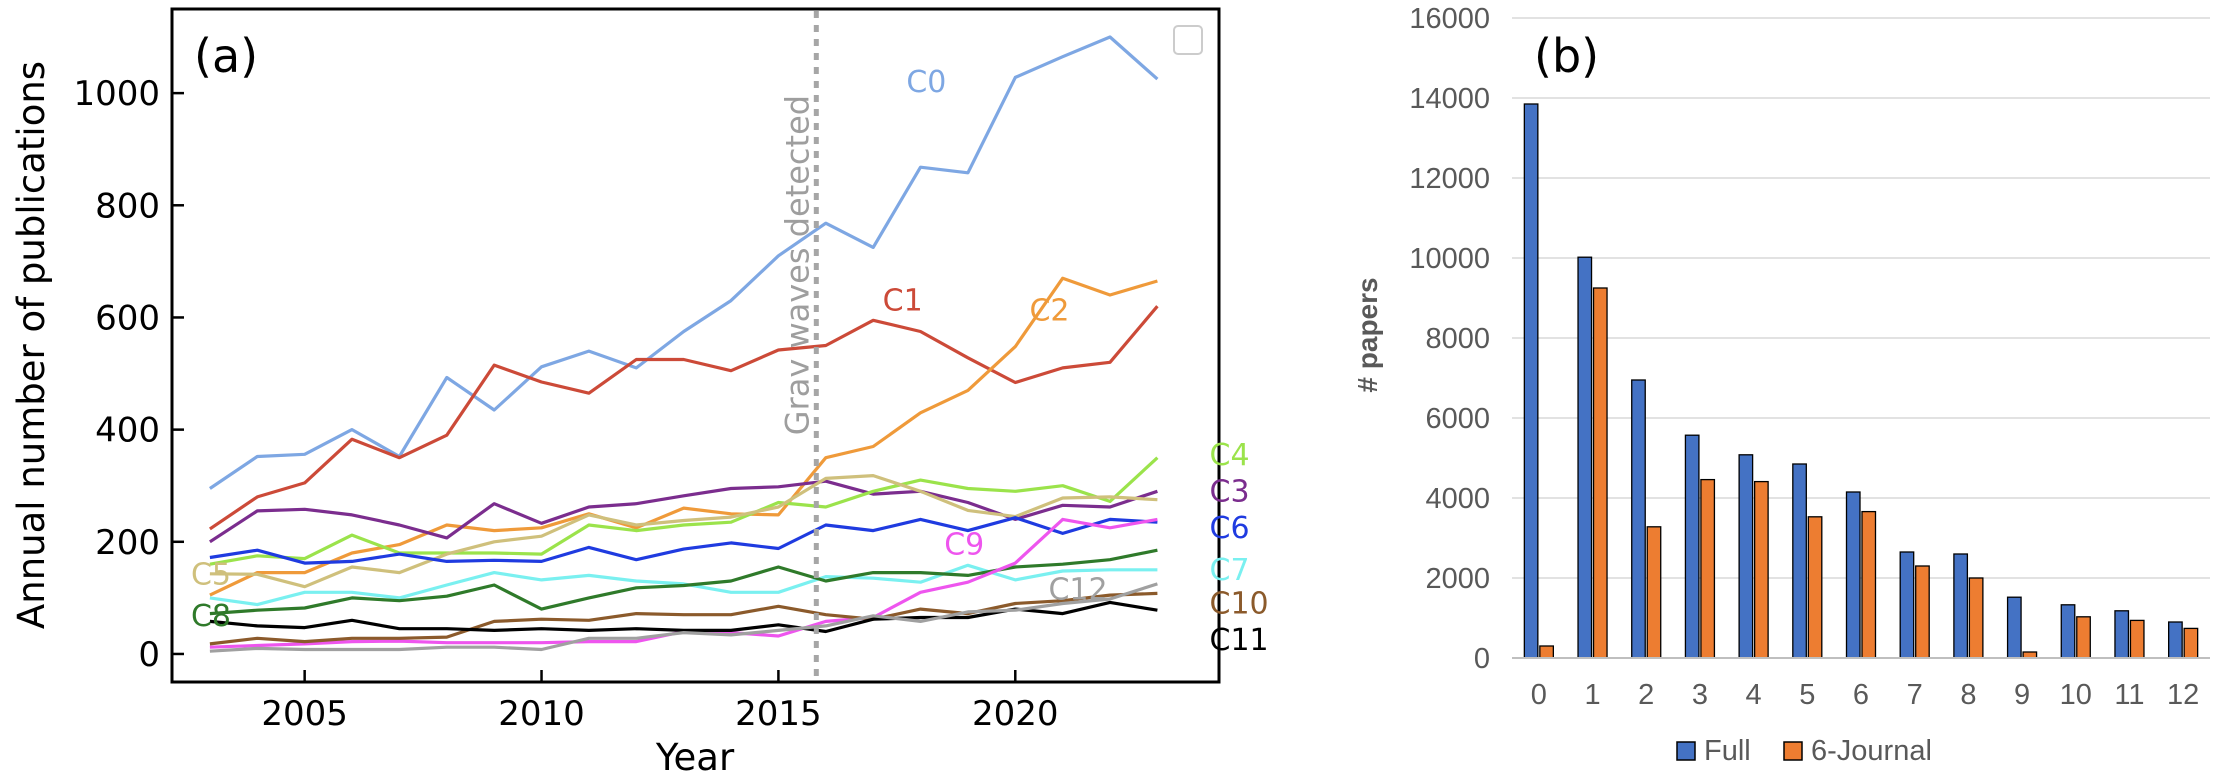 This screenshot has height=782, width=2220. Describe the element at coordinates (211, 616) in the screenshot. I see `series-label-c8: C8` at that location.